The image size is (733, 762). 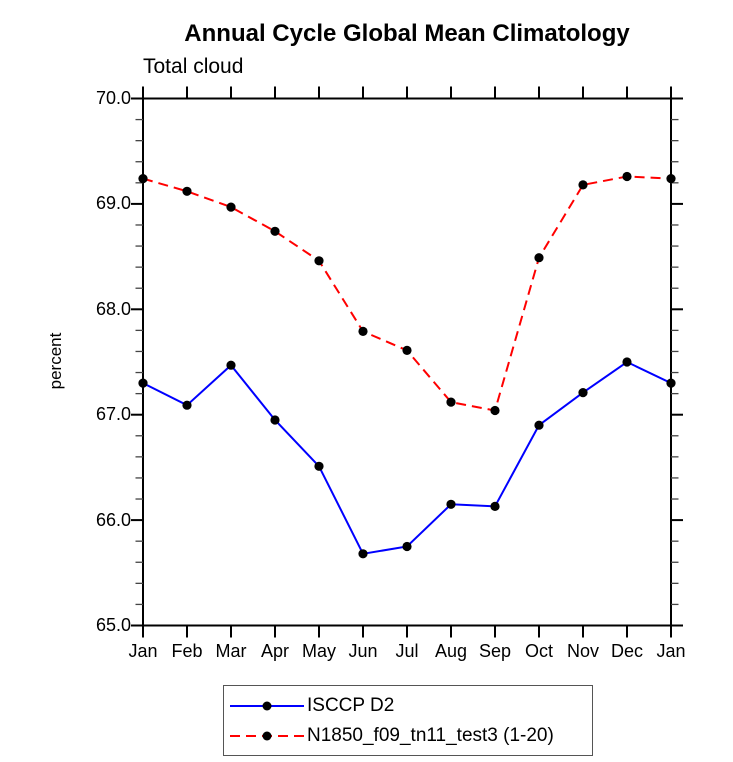 I want to click on legend-line-sample-model, so click(x=267, y=735).